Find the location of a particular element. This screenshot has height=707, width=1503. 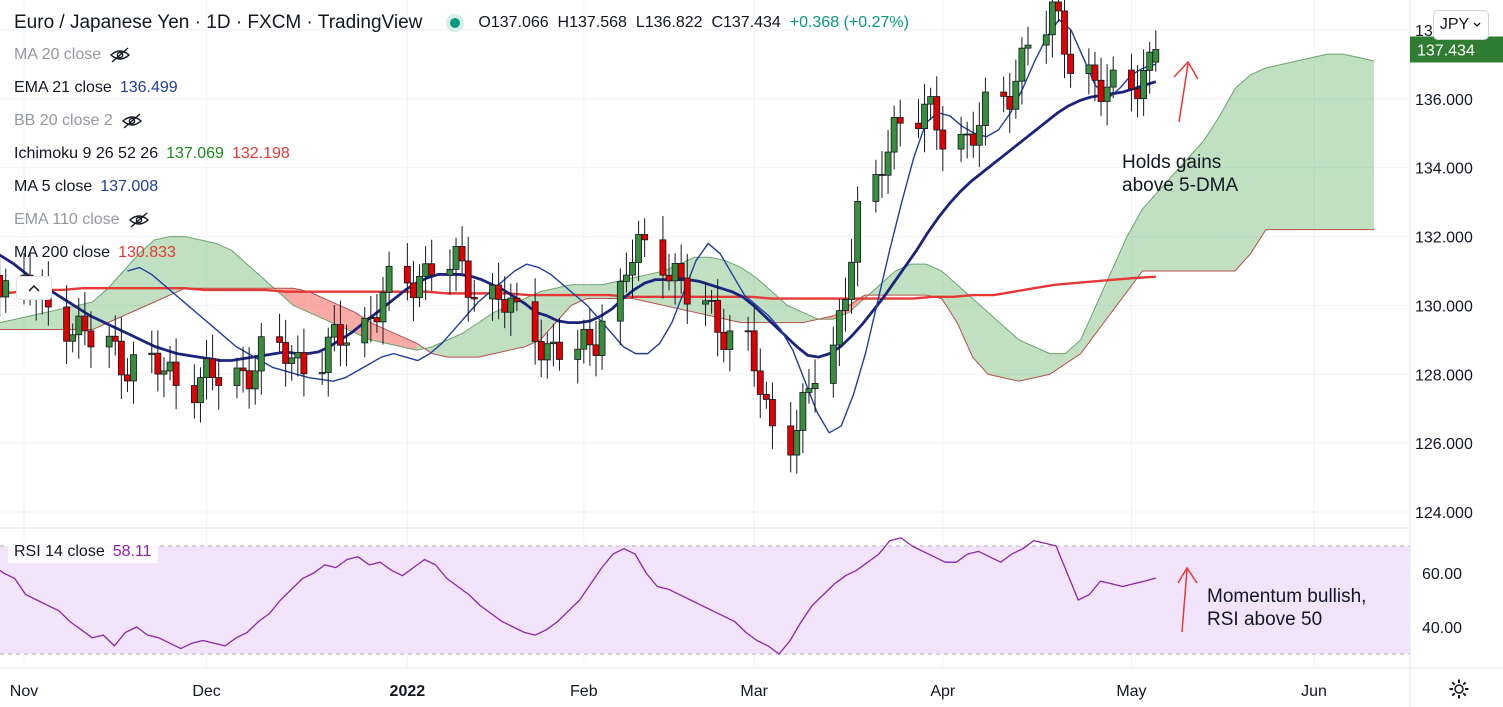

legend-row: EMA 21 close 136.499 is located at coordinates (96, 88).